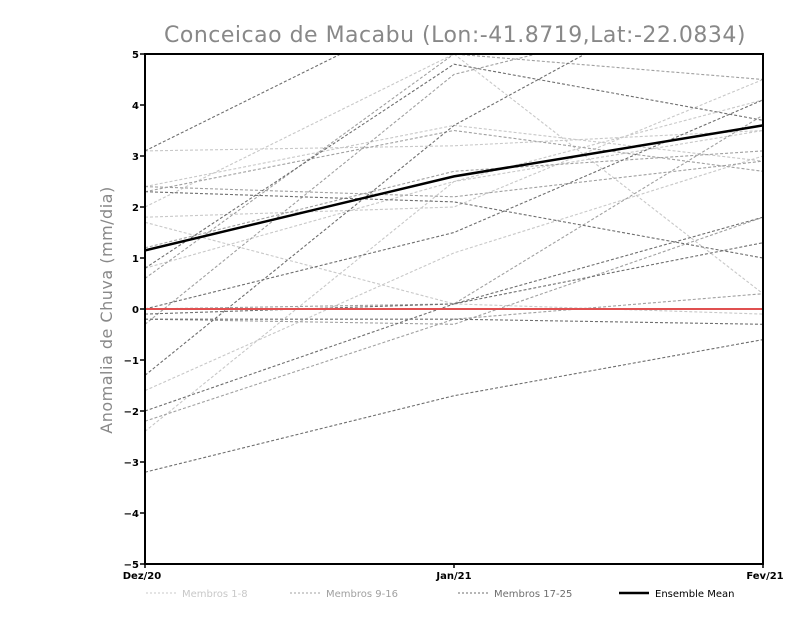  Describe the element at coordinates (131, 463) in the screenshot. I see `y-tick-label: −3` at that location.